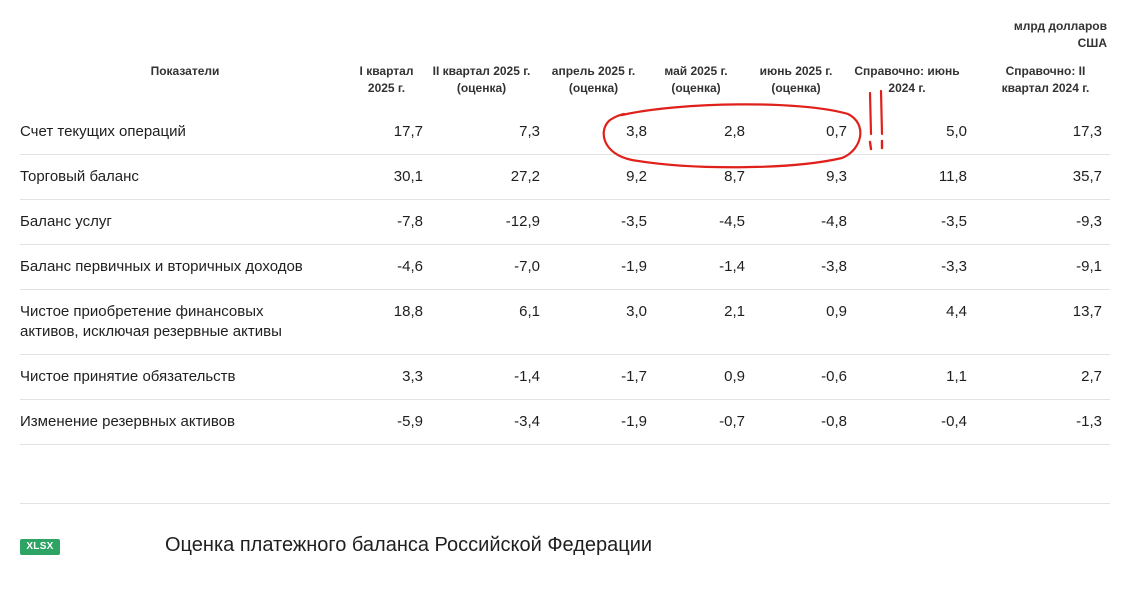 The height and width of the screenshot is (589, 1147). Describe the element at coordinates (386, 177) in the screenshot. I see `table-cell: 30,1` at that location.